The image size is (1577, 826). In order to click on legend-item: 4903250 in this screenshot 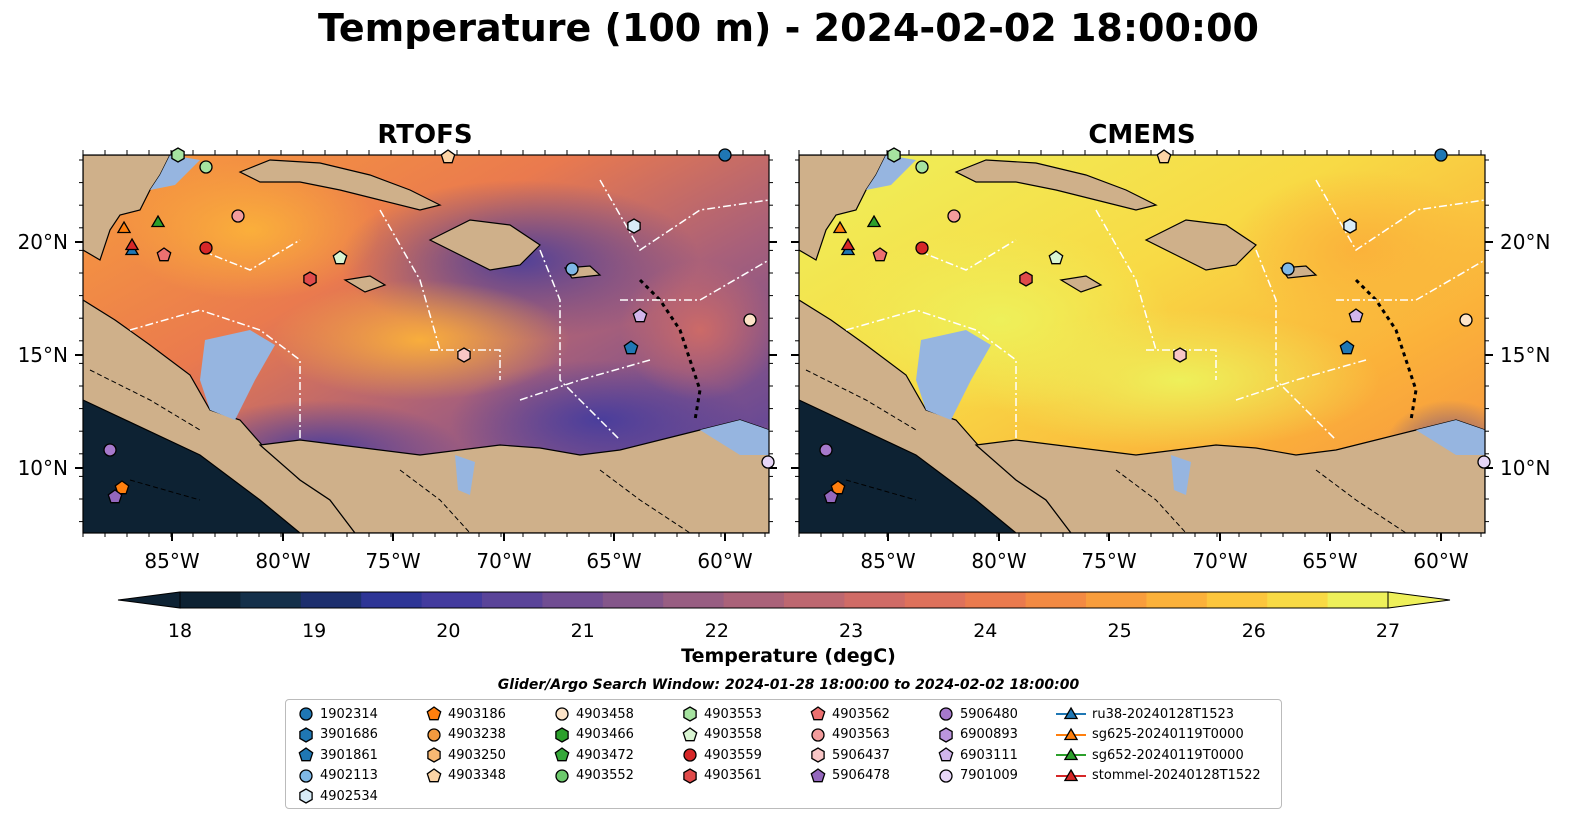, I will do `click(466, 755)`.